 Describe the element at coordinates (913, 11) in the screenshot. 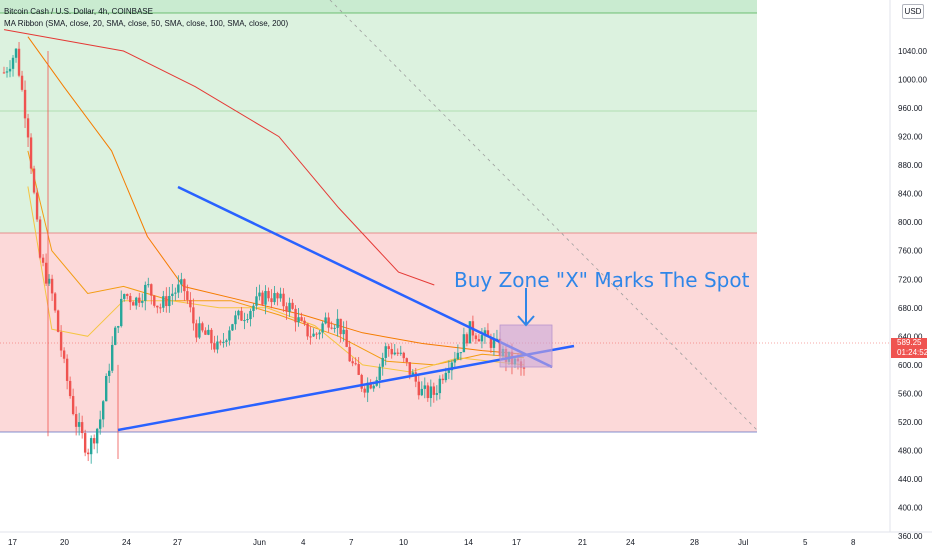

I see `currency-button: USD` at that location.